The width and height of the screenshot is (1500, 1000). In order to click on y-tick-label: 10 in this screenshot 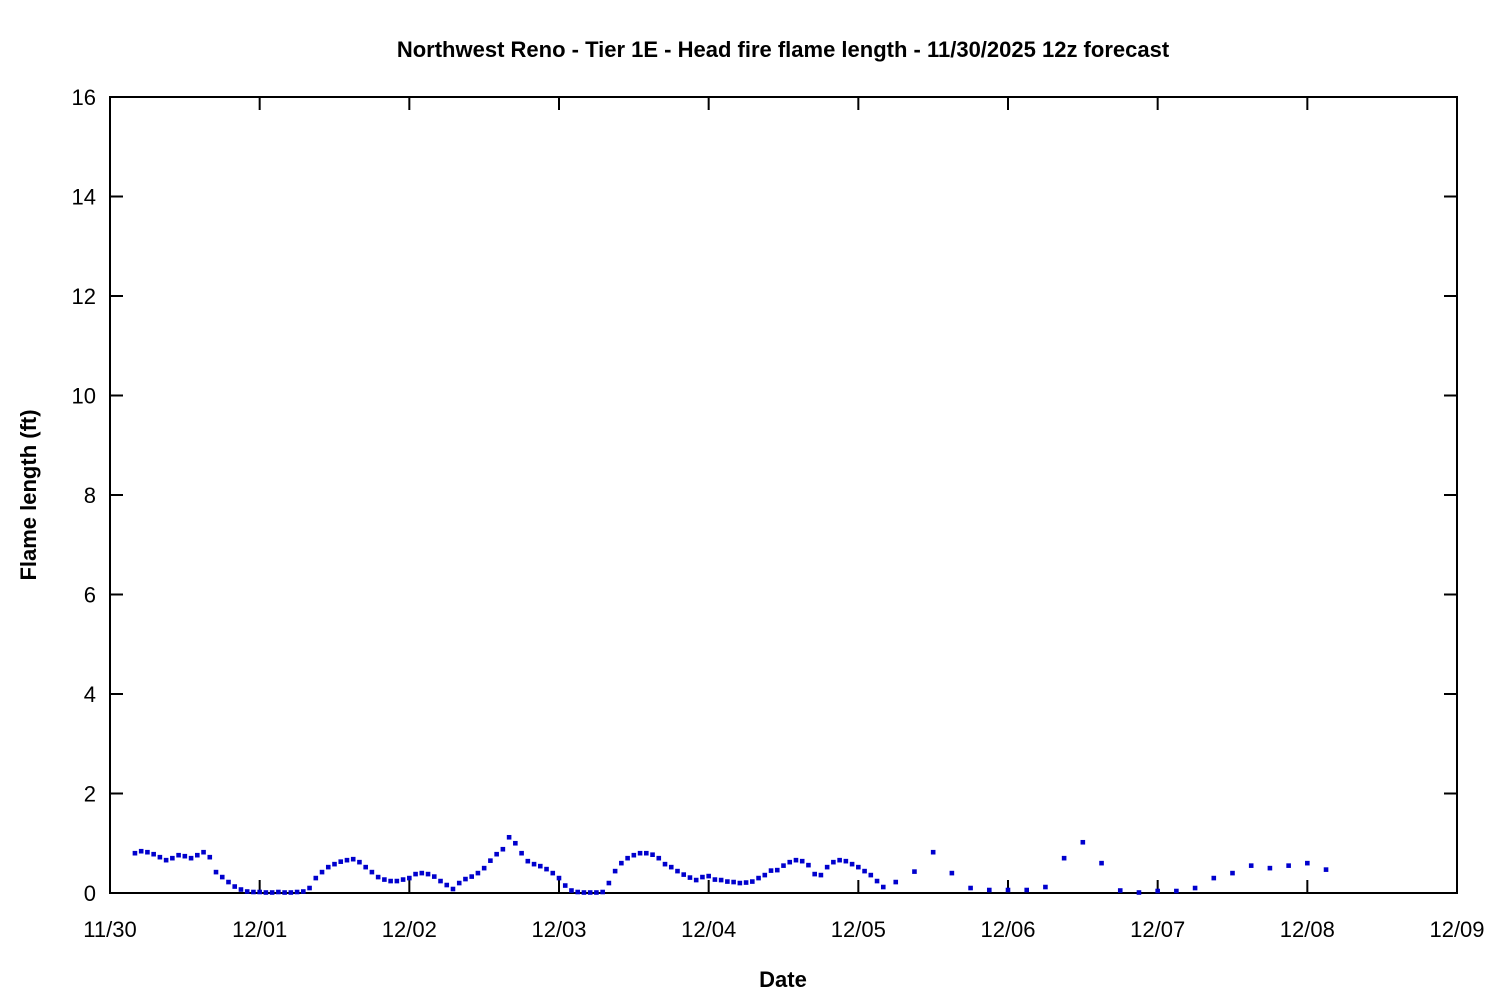, I will do `click(84, 396)`.